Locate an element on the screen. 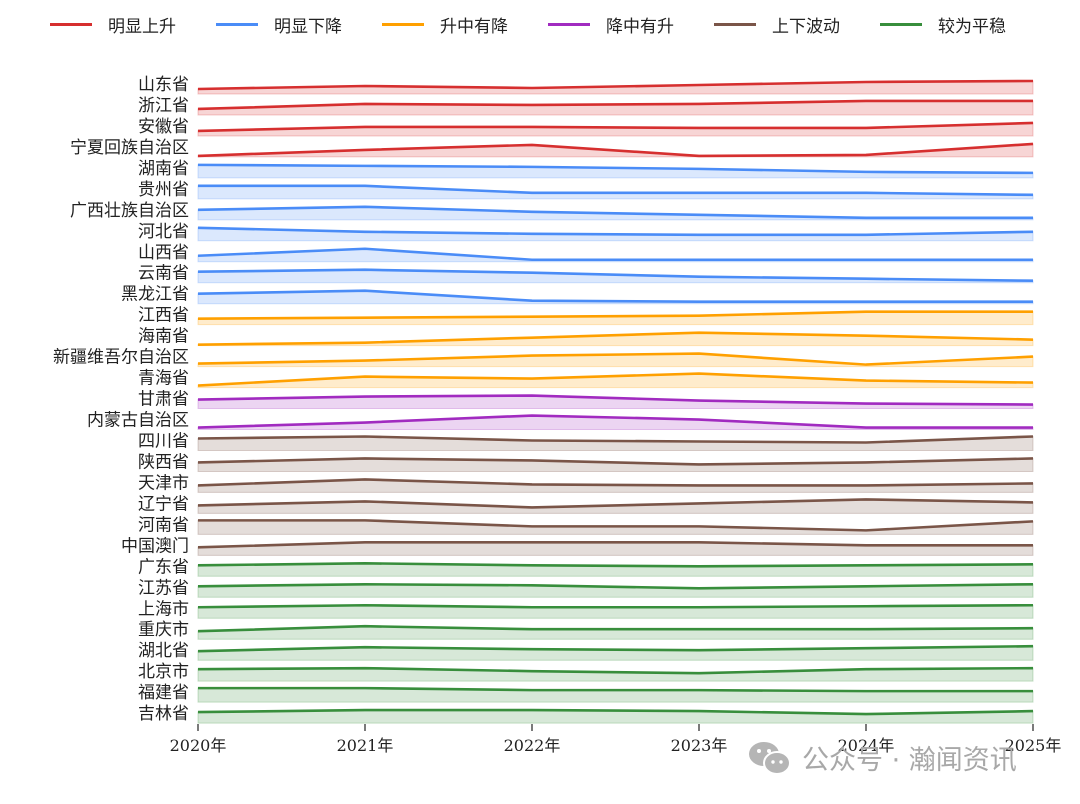  legend-item: 降中有升 is located at coordinates (611, 24).